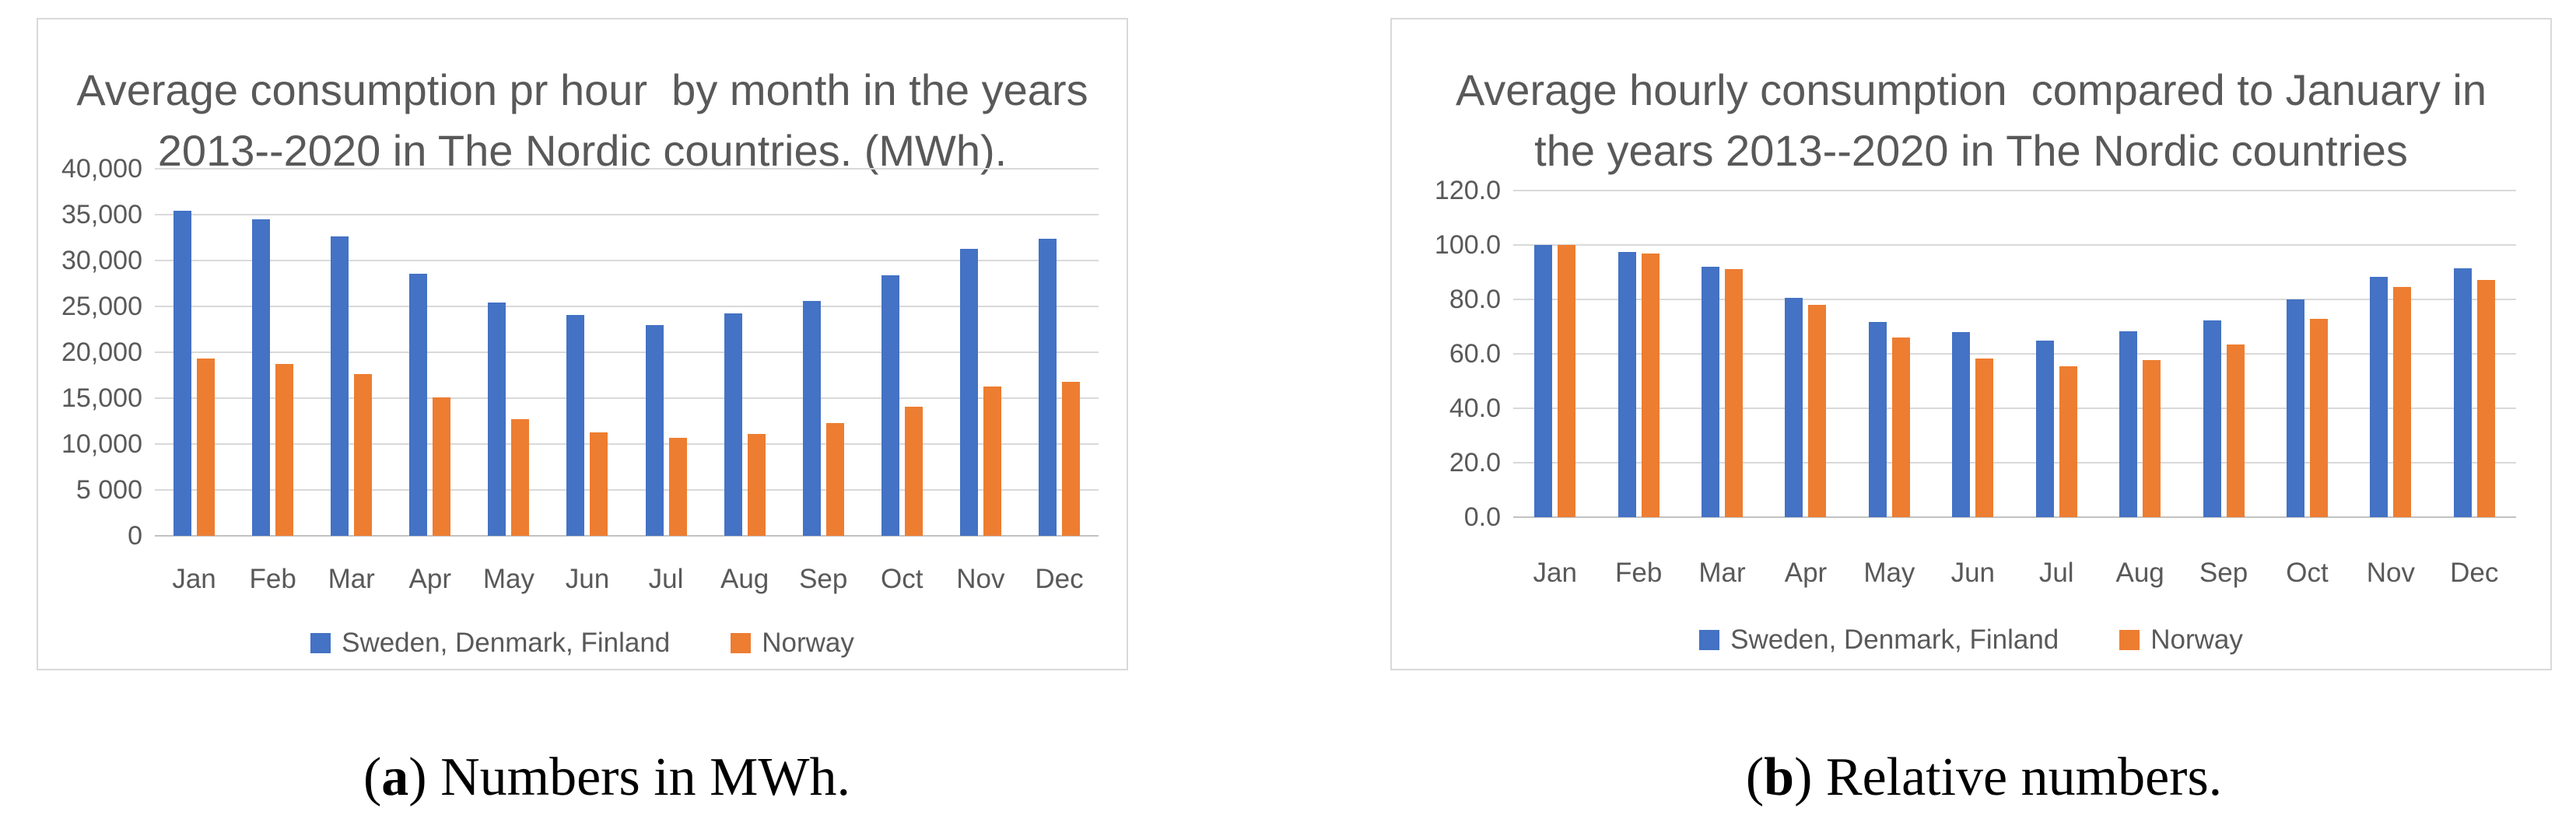 The height and width of the screenshot is (829, 2576). Describe the element at coordinates (395, 777) in the screenshot. I see `caption-letter: a` at that location.